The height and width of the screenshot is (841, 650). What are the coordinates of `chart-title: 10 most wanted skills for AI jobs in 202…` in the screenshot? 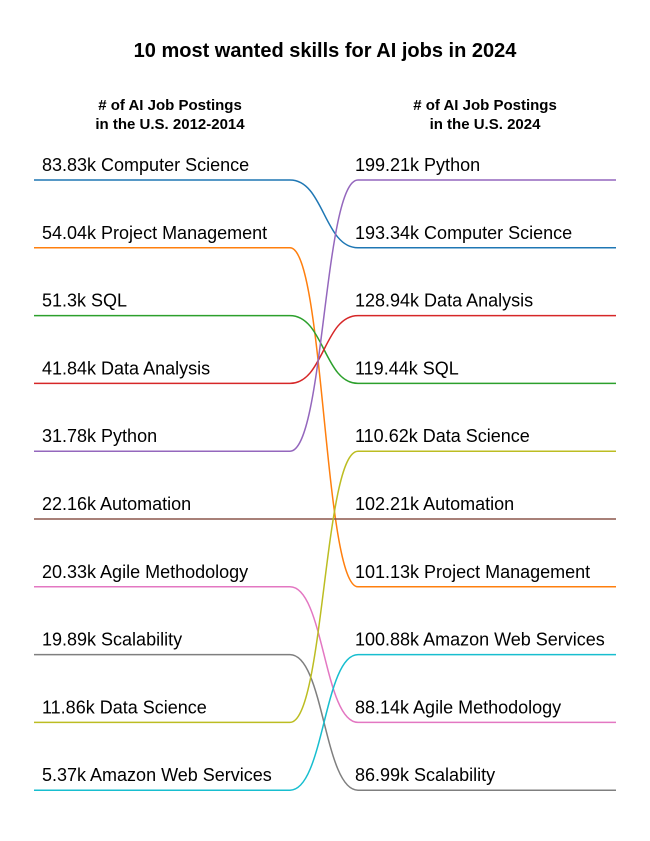 It's located at (325, 51).